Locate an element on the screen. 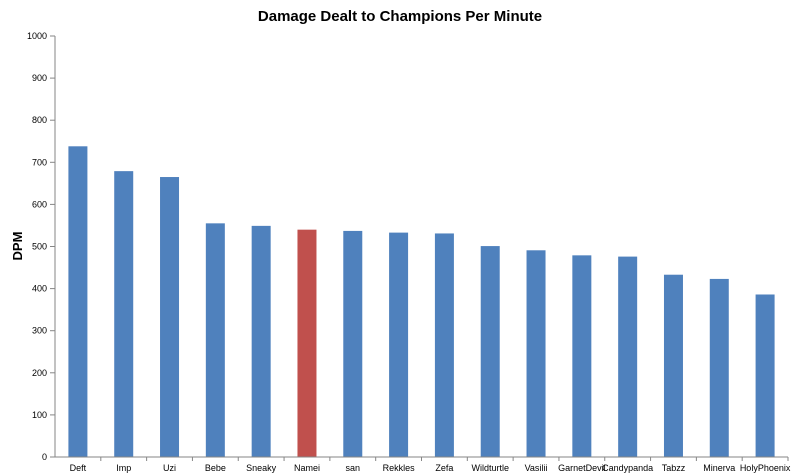 This screenshot has width=800, height=476. bar-tabzz is located at coordinates (673, 365).